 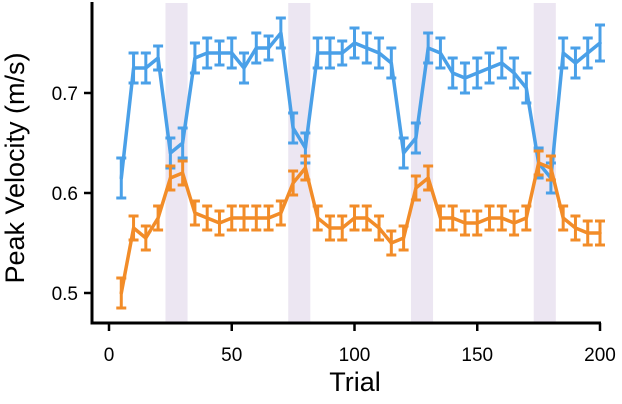 I want to click on x-tick-label: 200, so click(x=600, y=355).